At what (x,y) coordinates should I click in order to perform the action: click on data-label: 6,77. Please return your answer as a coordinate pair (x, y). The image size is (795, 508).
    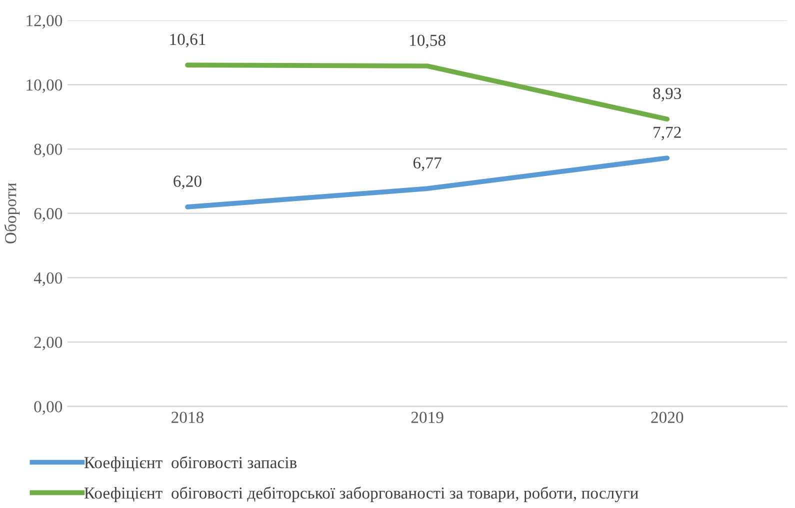
    Looking at the image, I should click on (427, 164).